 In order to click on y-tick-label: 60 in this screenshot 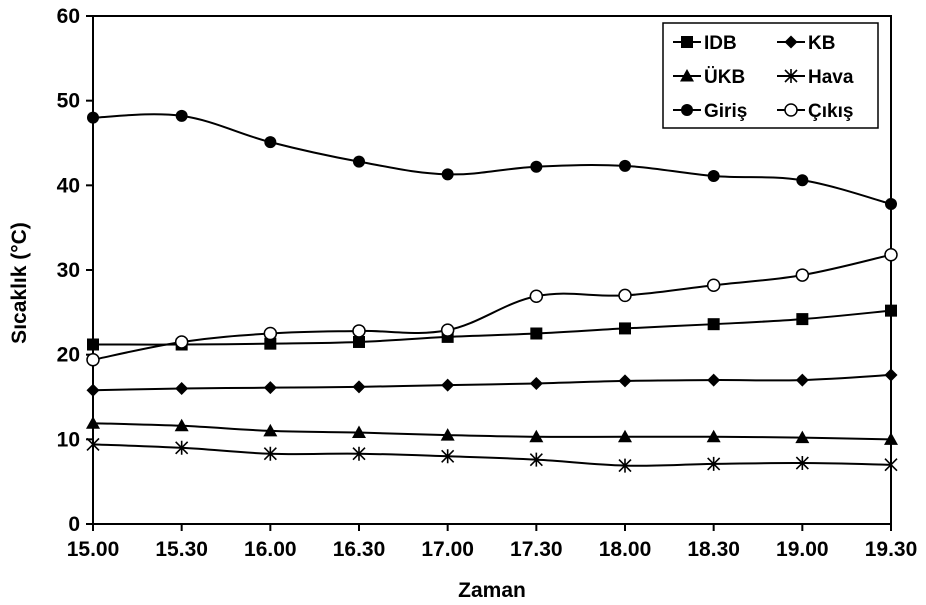, I will do `click(68, 16)`.